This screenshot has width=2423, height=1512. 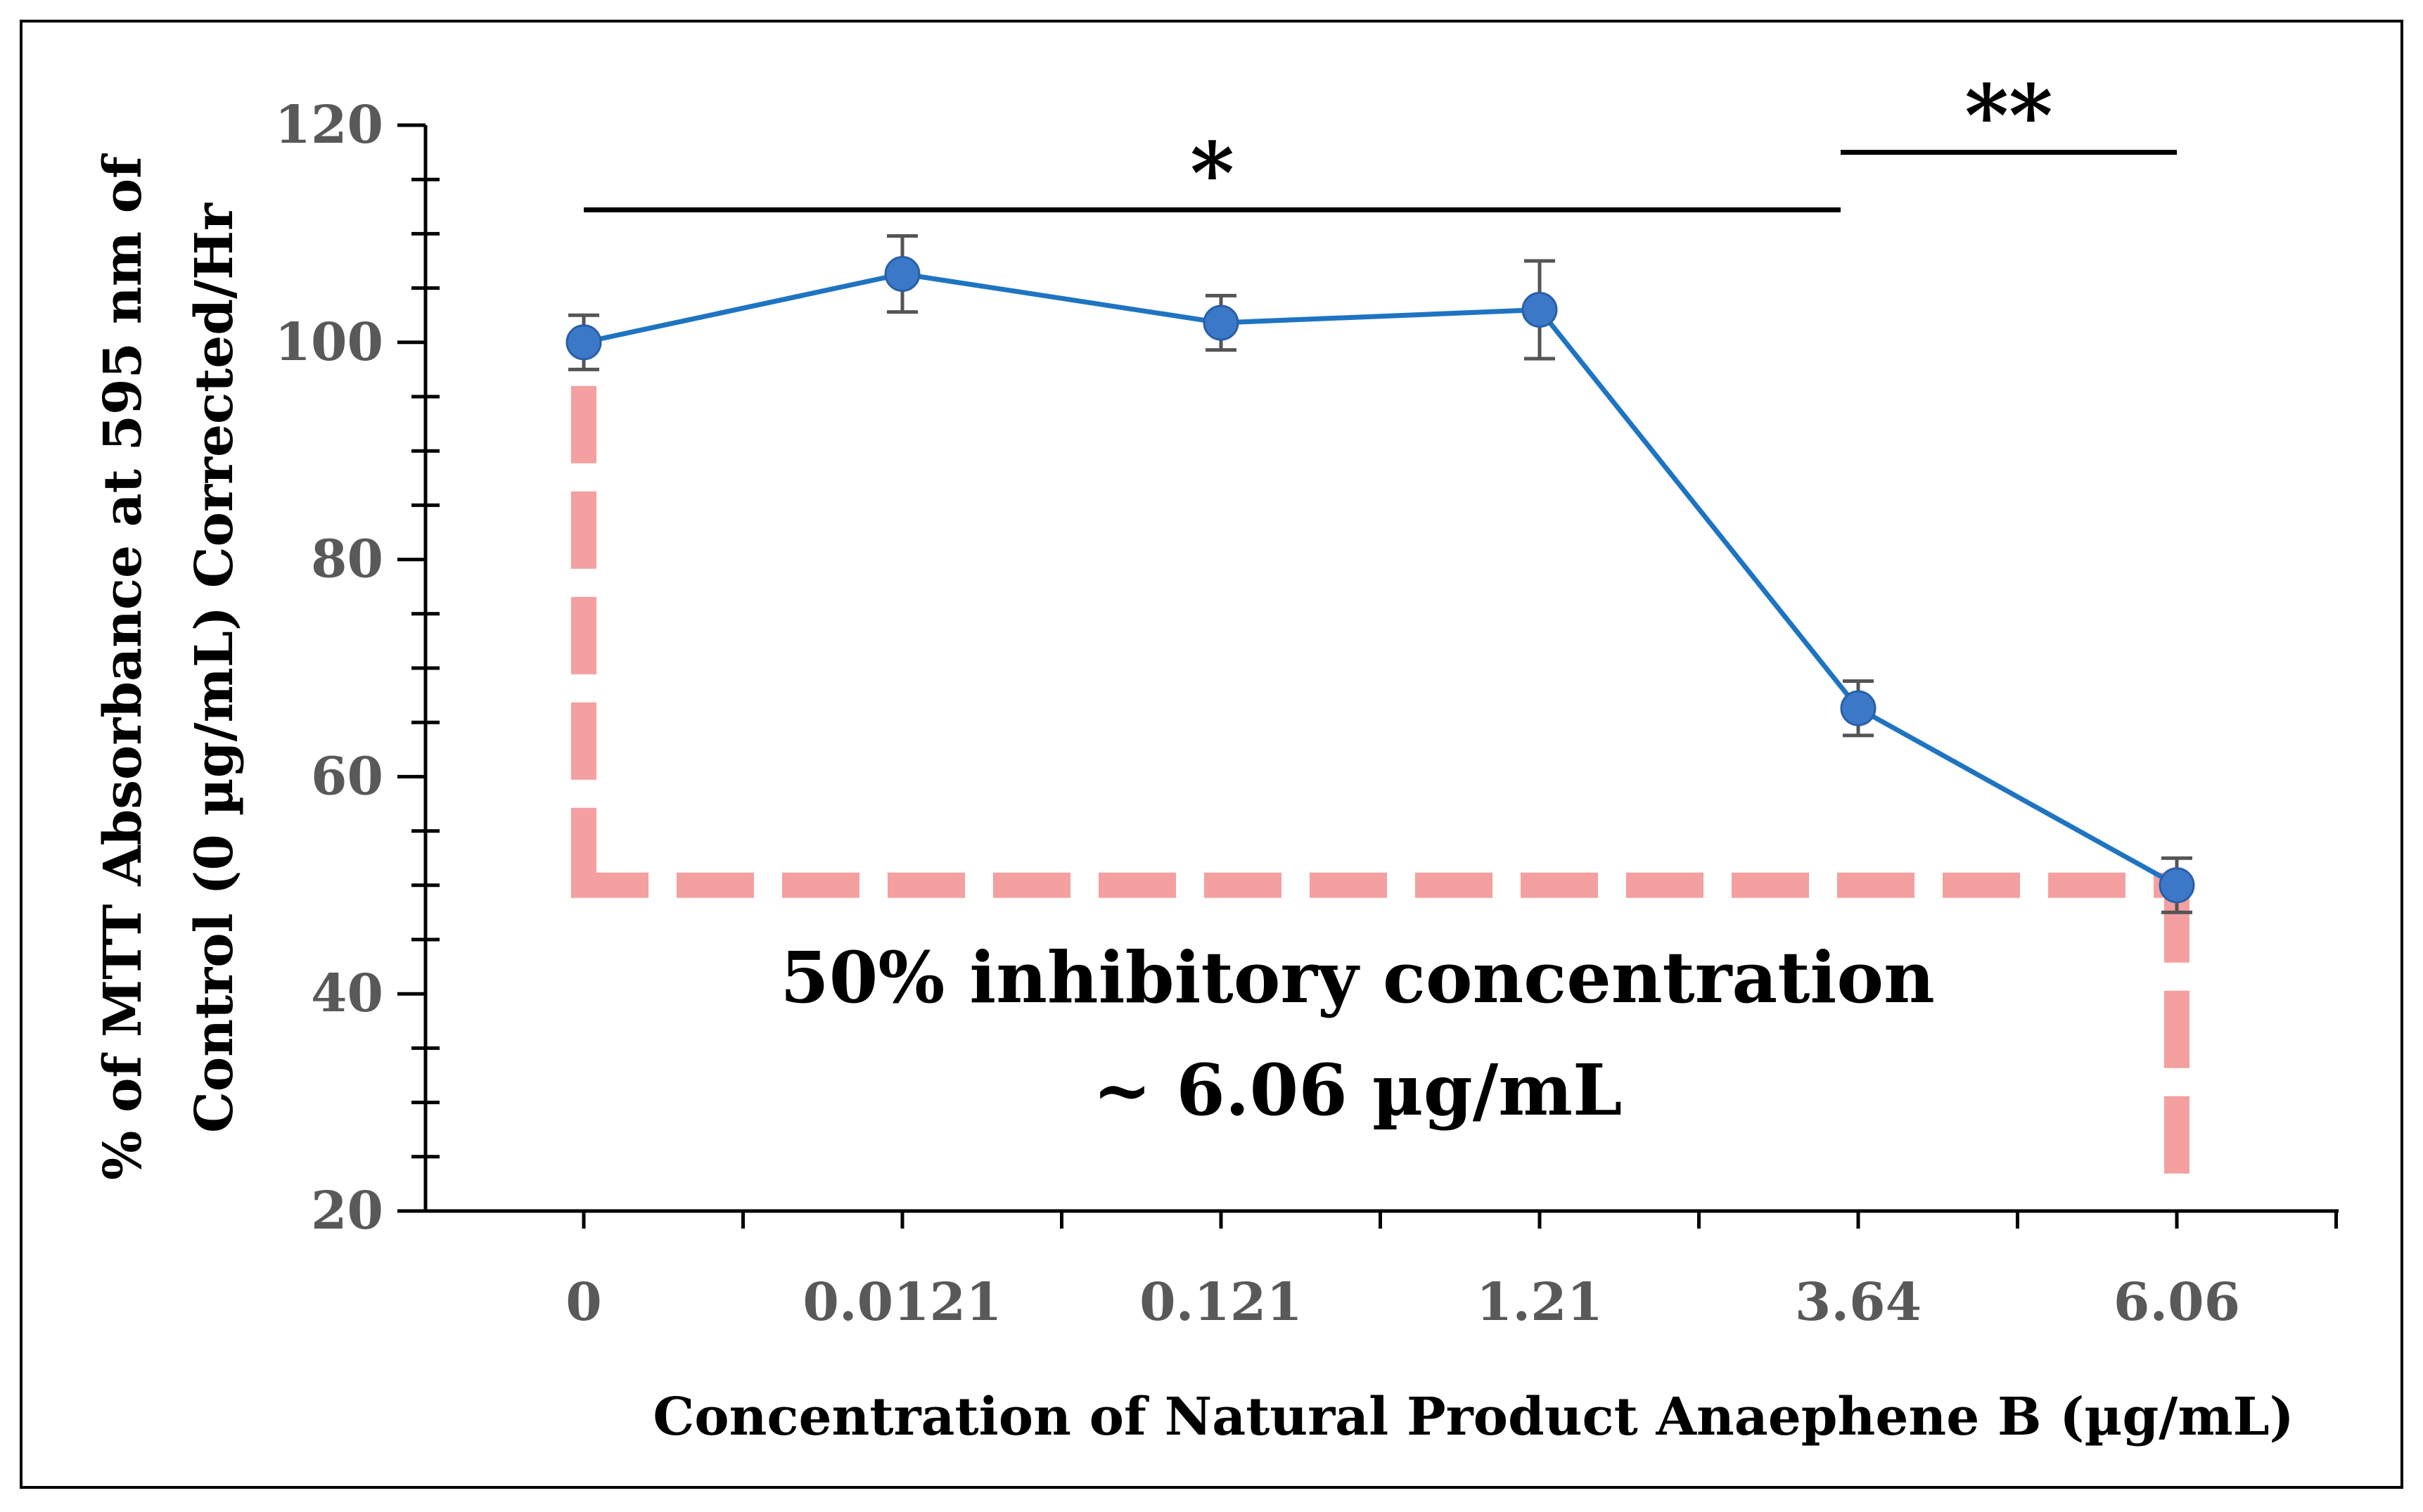 I want to click on y-tick-label: 100, so click(x=329, y=342).